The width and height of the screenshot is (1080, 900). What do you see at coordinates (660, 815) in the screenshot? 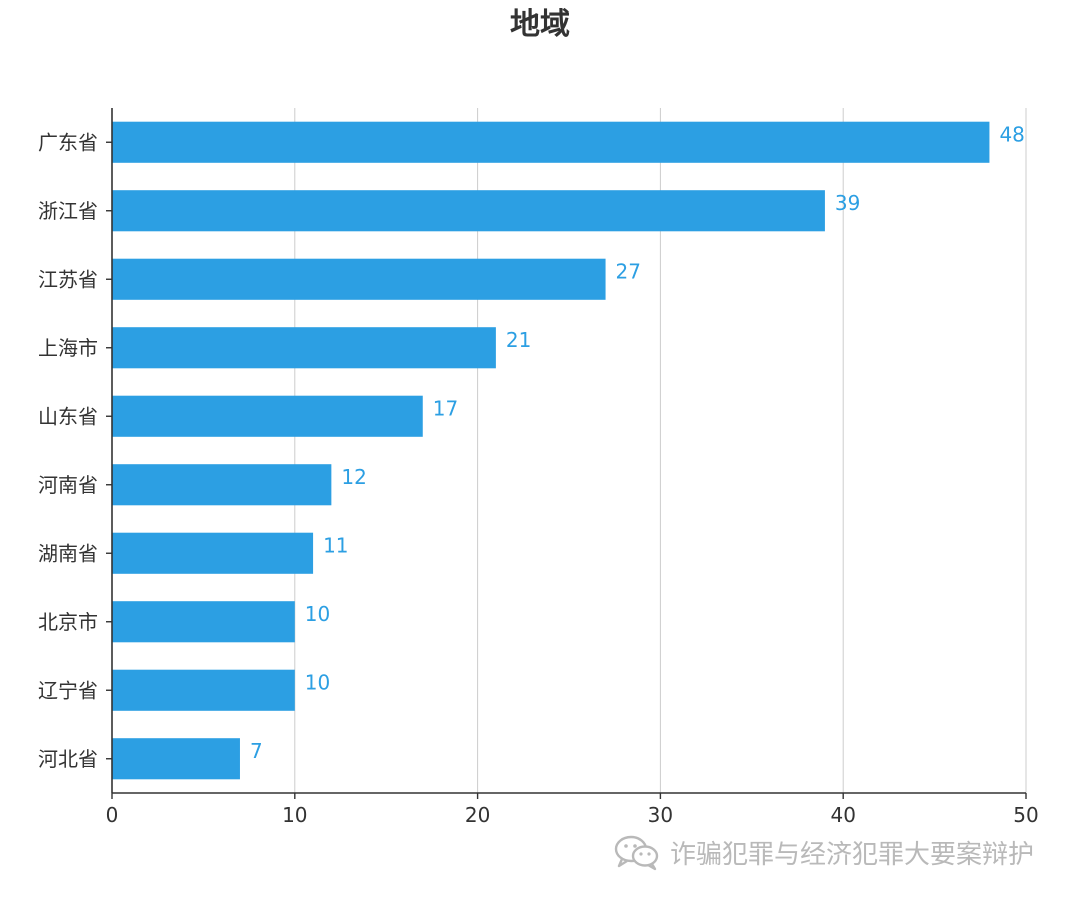
I see `x-tick-label: 30` at bounding box center [660, 815].